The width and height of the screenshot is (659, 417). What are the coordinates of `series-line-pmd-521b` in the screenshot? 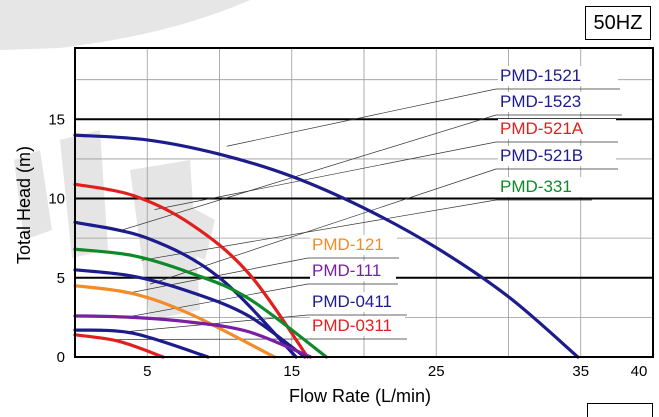 It's located at (190, 313).